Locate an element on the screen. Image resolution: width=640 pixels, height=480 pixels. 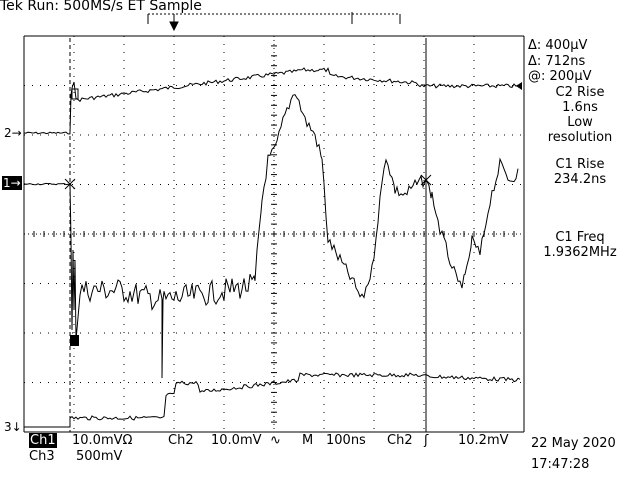
ch2-cursor-marker is located at coordinates (75, 94).